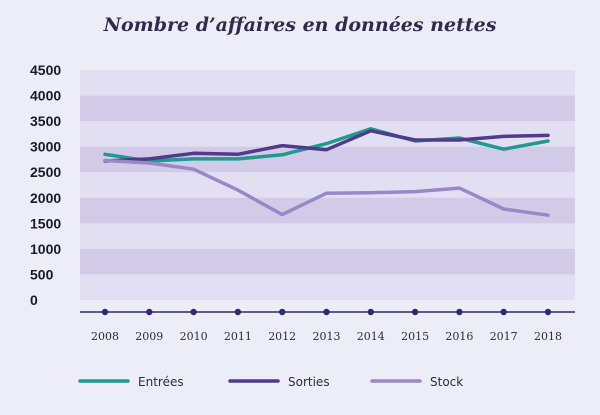 This screenshot has width=600, height=415. I want to click on y-tick-label: 1500, so click(45, 223).